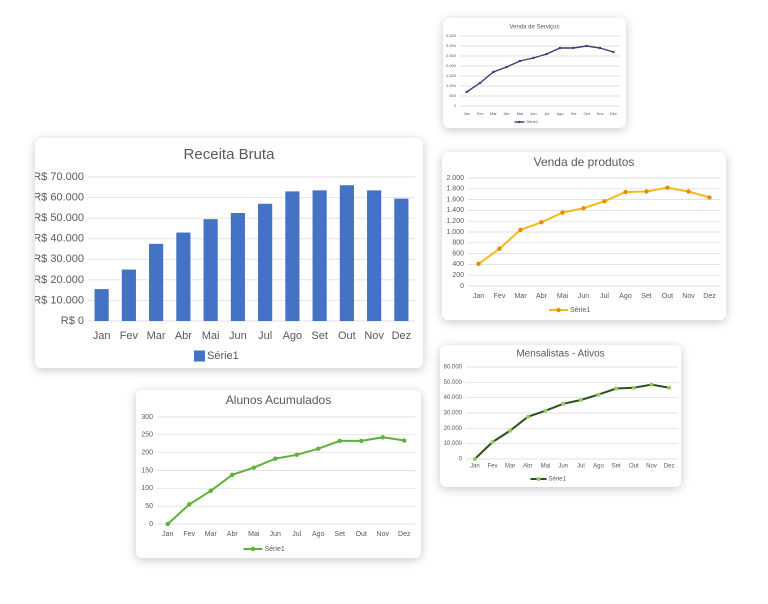  I want to click on y-tick-label: 300, so click(147, 417).